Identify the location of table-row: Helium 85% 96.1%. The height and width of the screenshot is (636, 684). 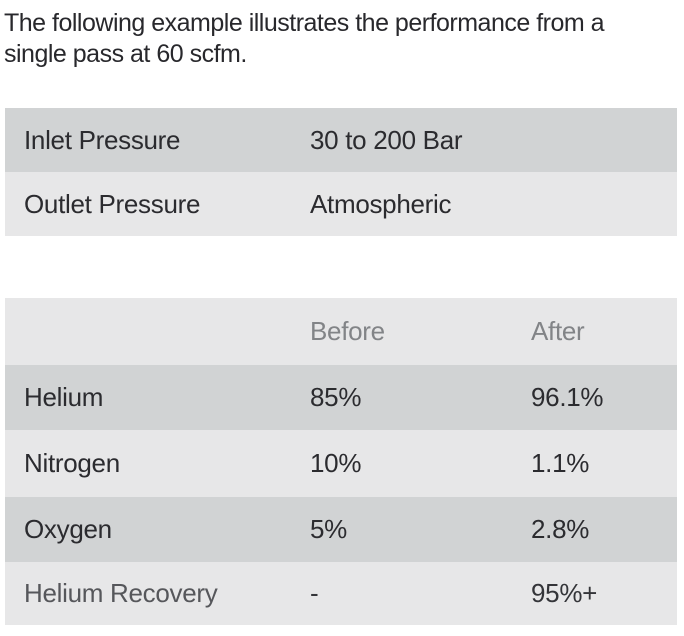
(341, 397).